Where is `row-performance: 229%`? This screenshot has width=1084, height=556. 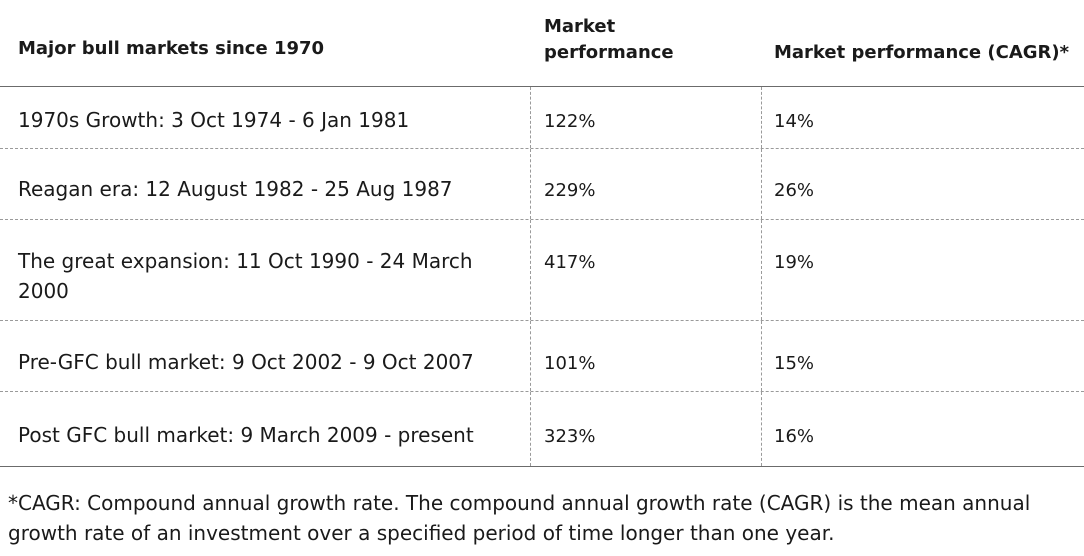
row-performance: 229% is located at coordinates (645, 184).